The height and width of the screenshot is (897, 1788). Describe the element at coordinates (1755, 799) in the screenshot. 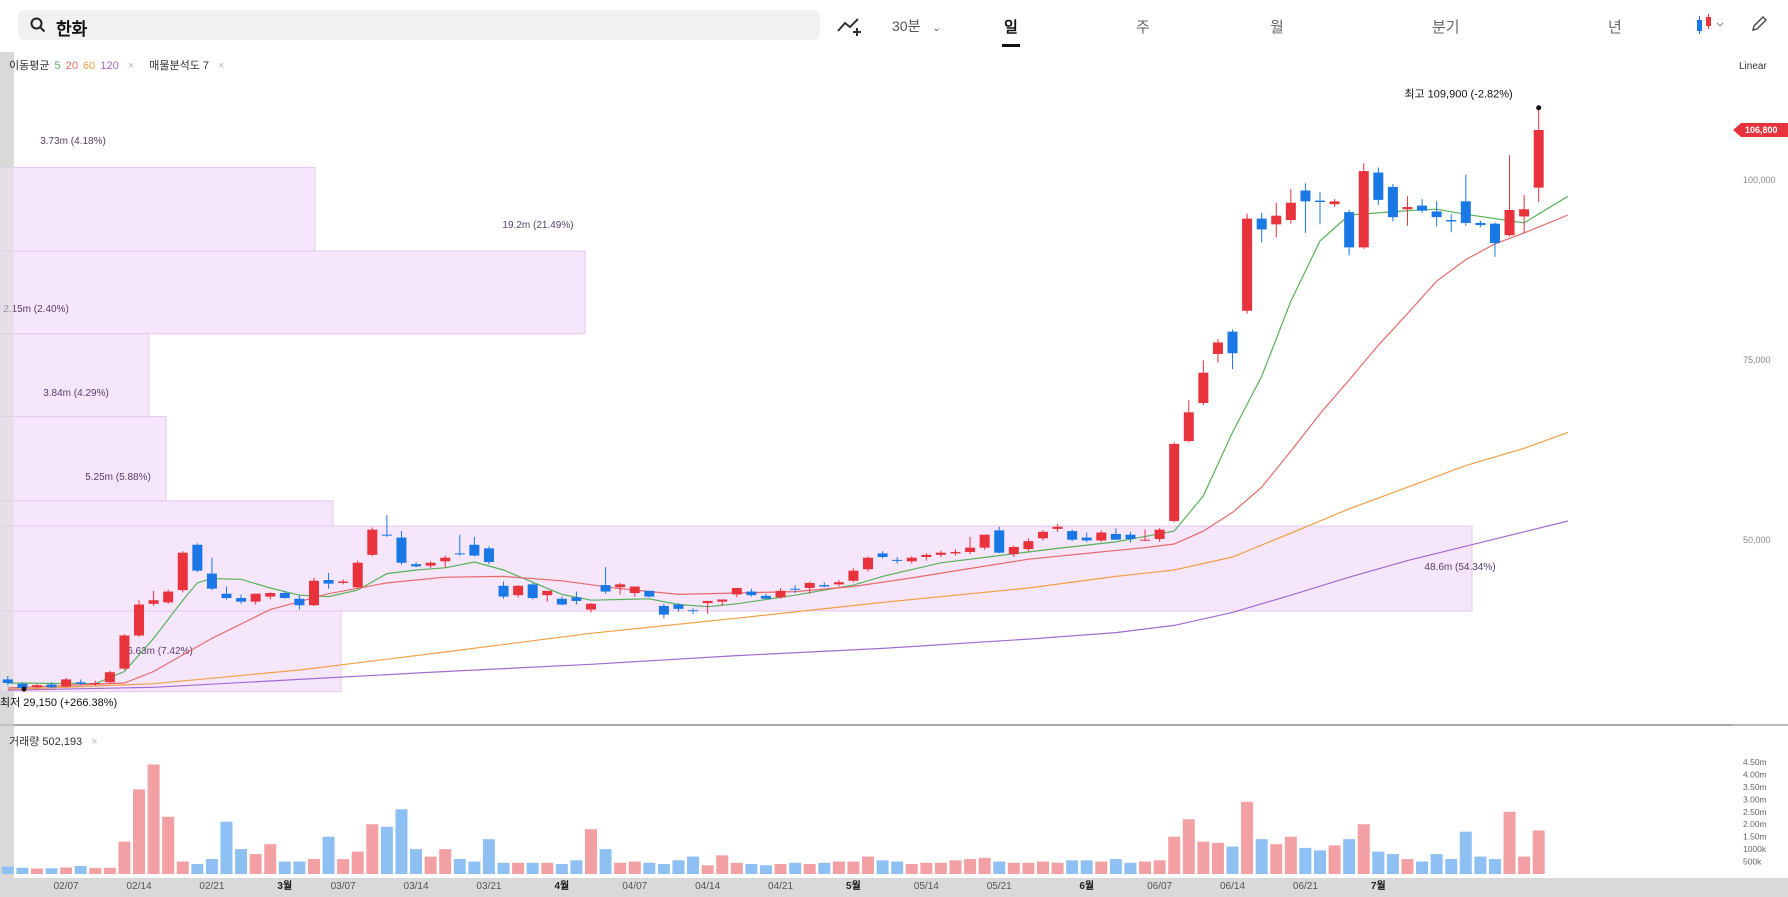

I see `volume-tick-label: 3.00m` at that location.